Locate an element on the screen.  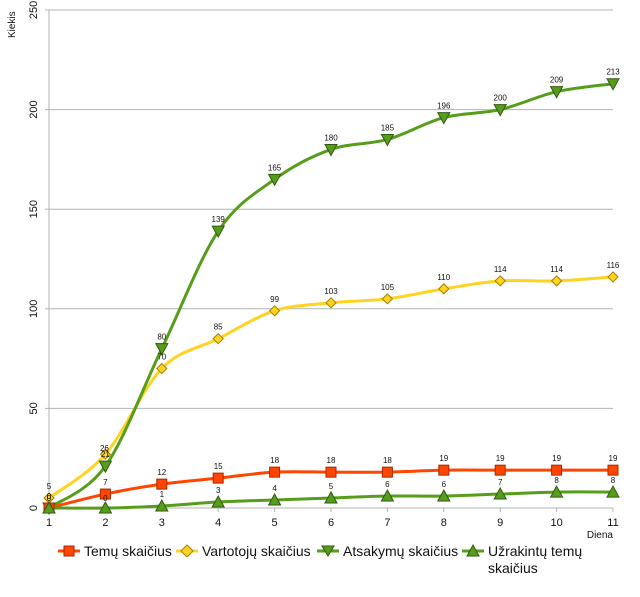
data-label: 180 is located at coordinates (331, 137).